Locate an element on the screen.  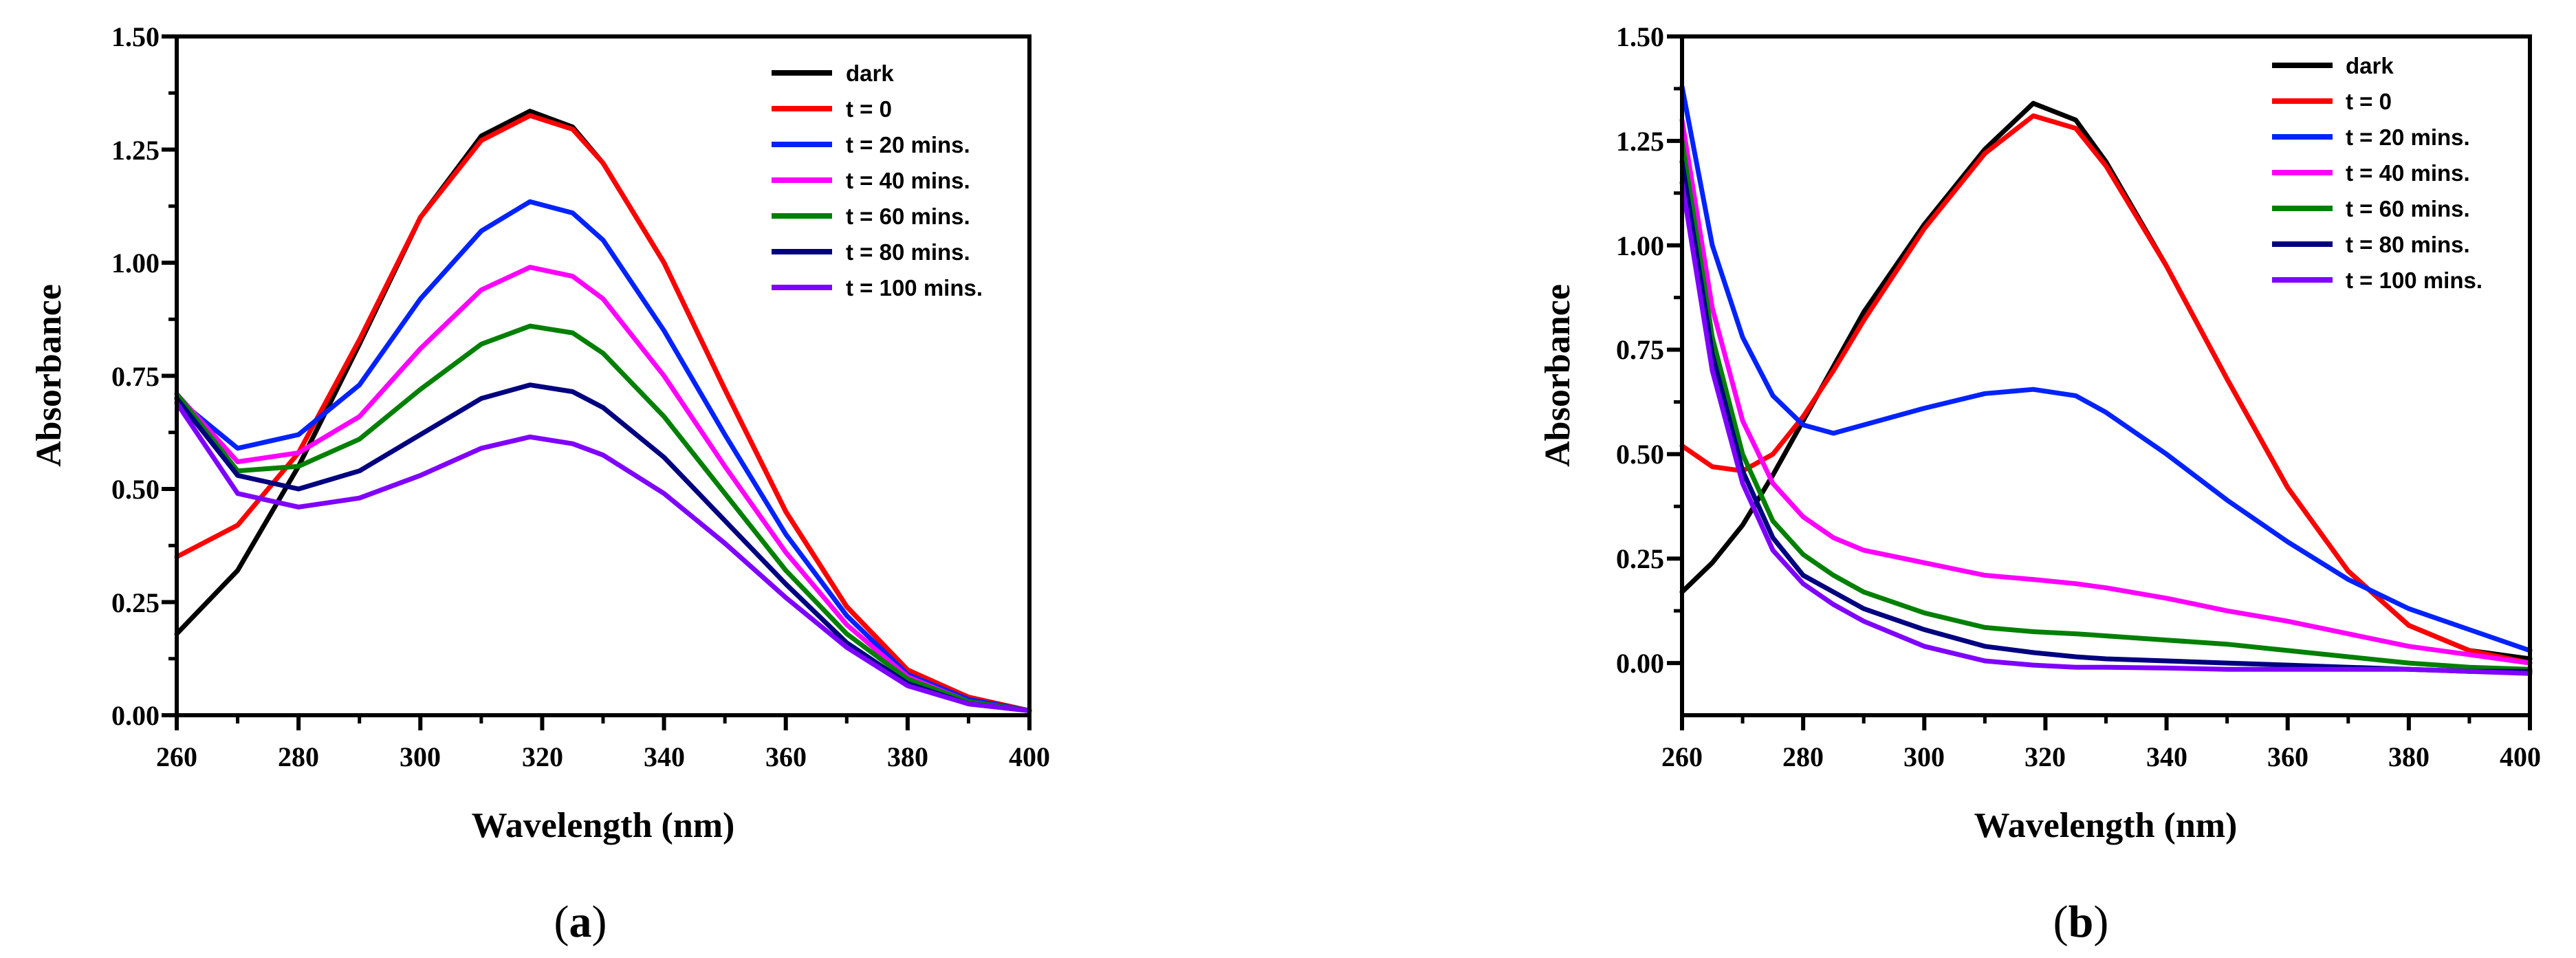
x-tick-label-a: 300 is located at coordinates (420, 756).